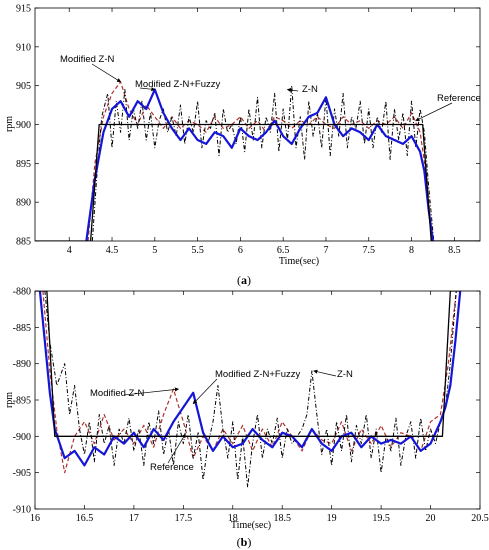 The width and height of the screenshot is (489, 550). Describe the element at coordinates (23, 125) in the screenshot. I see `chart-a-ytick-label: 900` at that location.